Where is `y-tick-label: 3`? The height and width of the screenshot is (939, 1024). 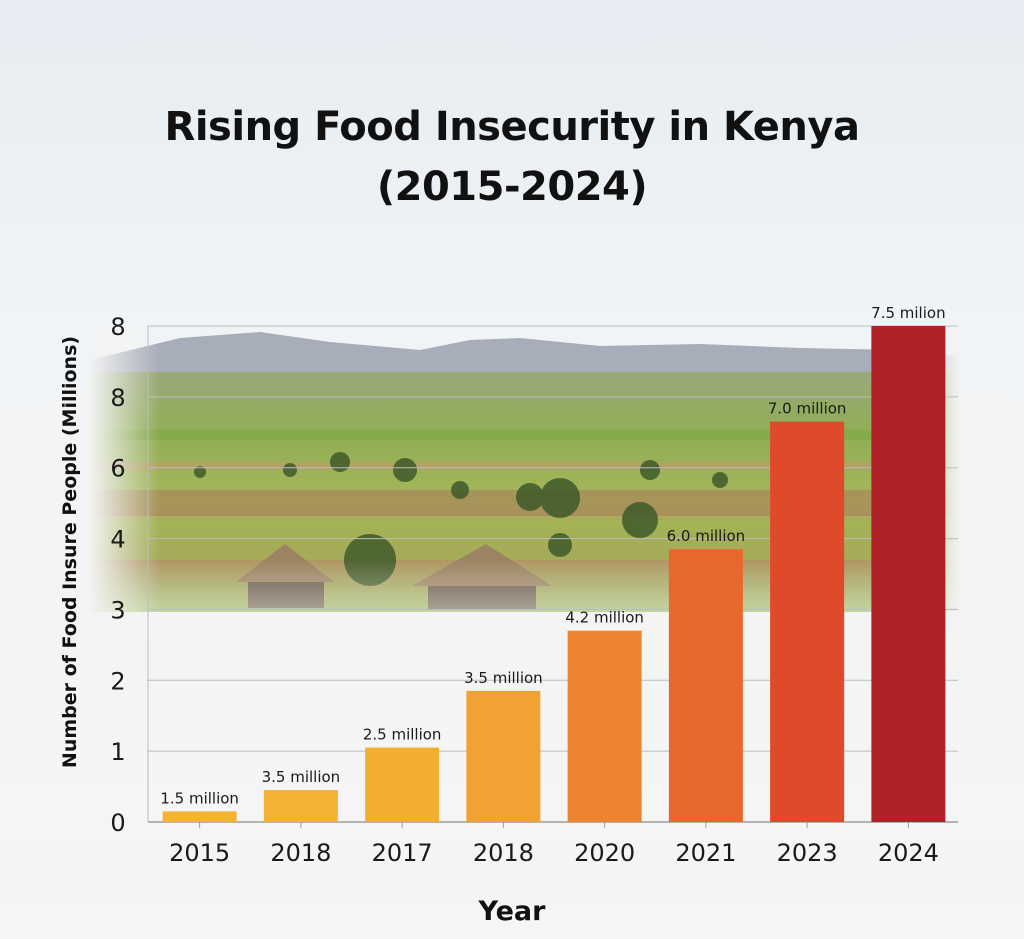
y-tick-label: 3 is located at coordinates (117, 610).